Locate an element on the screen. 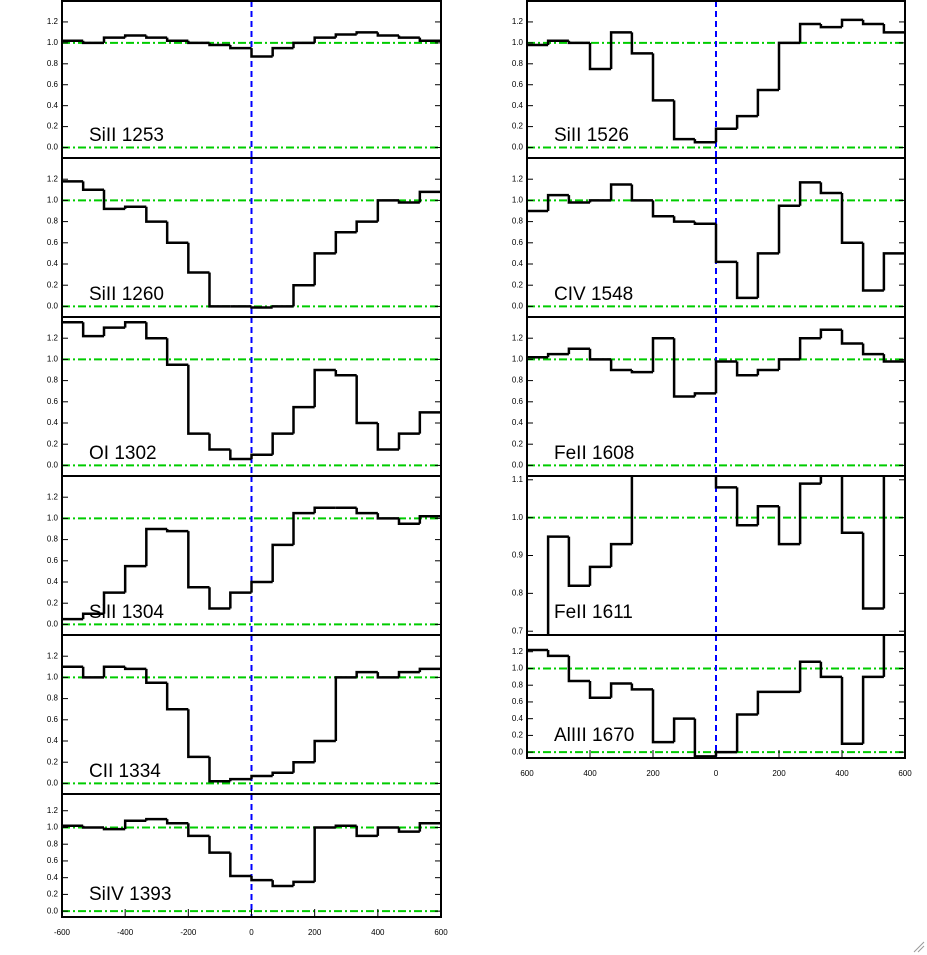 The width and height of the screenshot is (927, 955). y-tick-label: 1.1 is located at coordinates (518, 479).